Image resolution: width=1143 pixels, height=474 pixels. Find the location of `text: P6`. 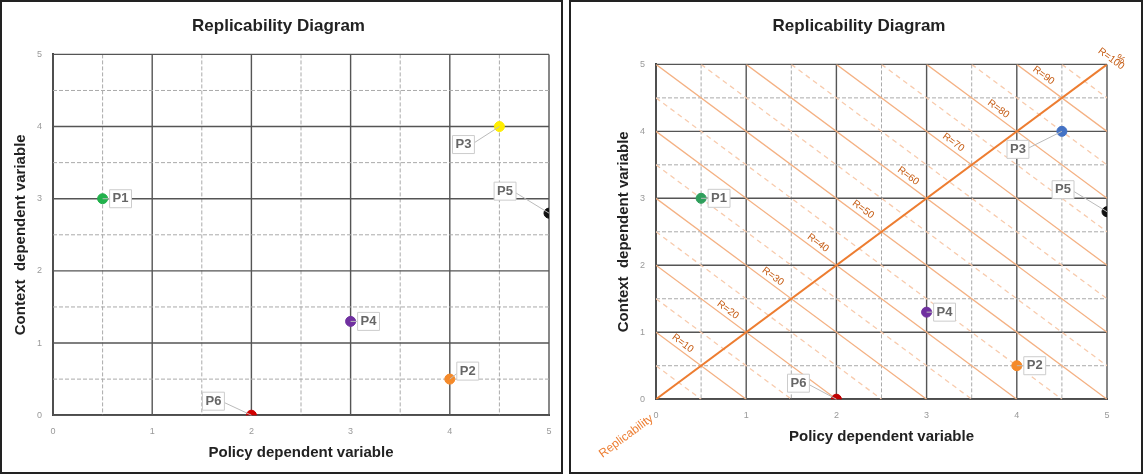

text: P6 is located at coordinates (798, 382).